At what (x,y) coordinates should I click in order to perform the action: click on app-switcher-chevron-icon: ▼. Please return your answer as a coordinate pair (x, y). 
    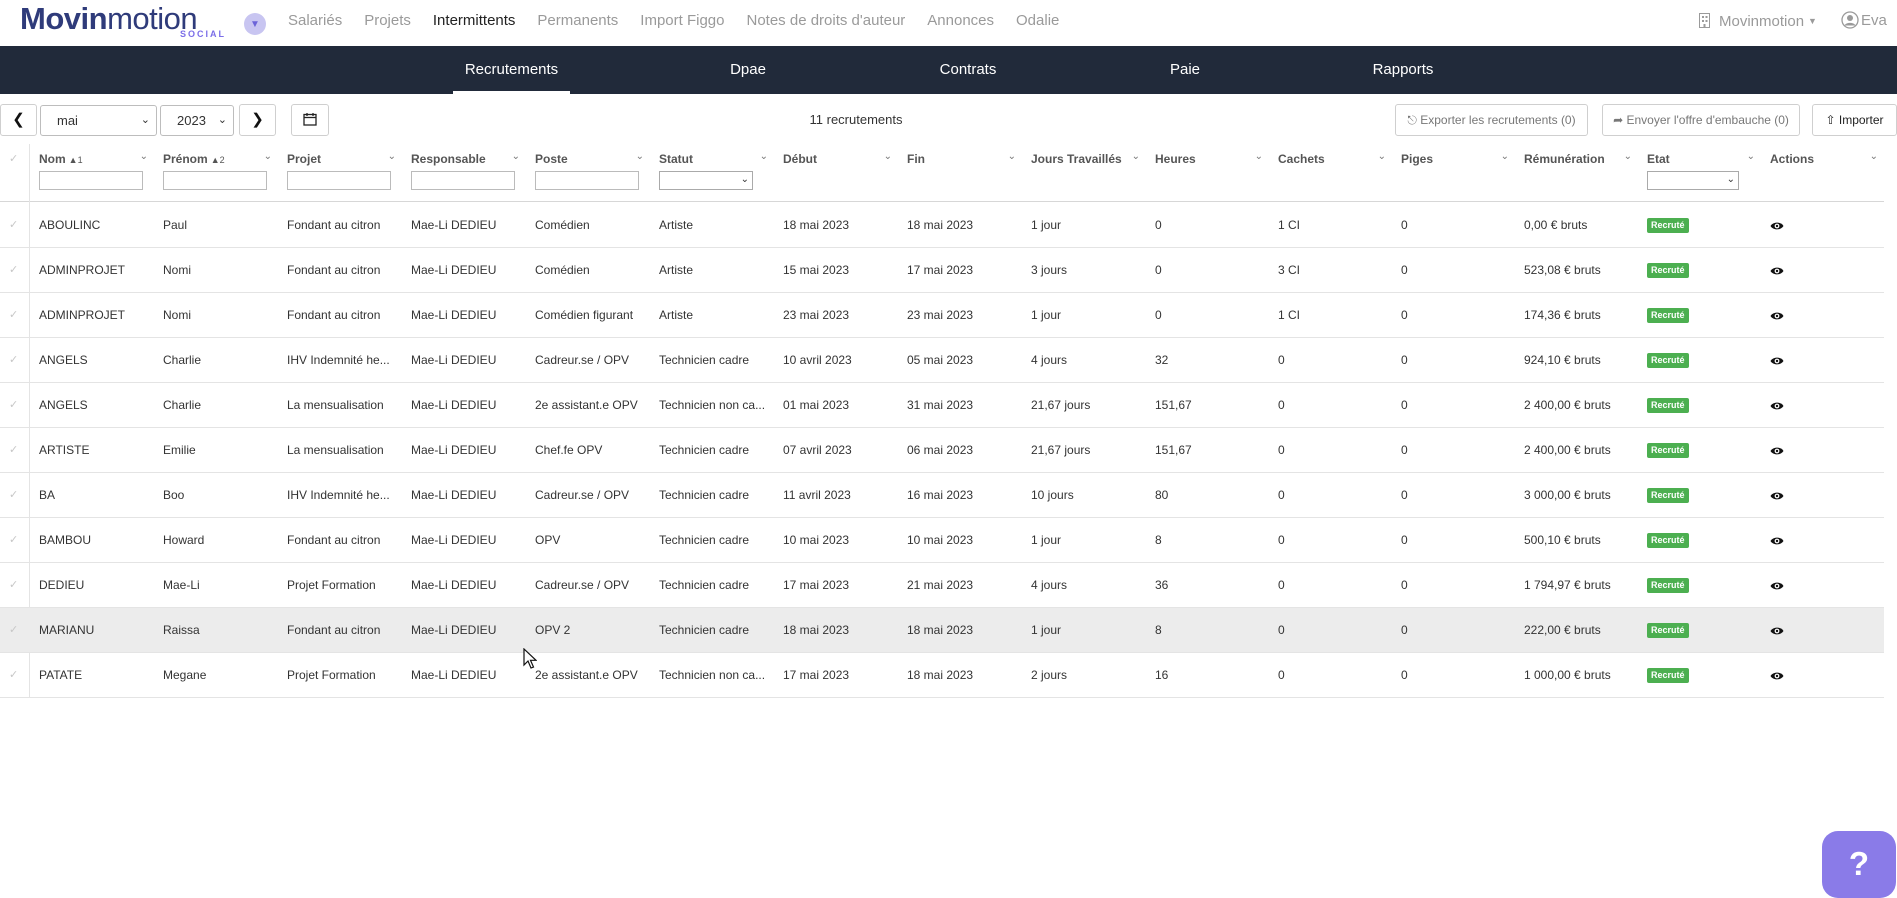
    Looking at the image, I should click on (255, 24).